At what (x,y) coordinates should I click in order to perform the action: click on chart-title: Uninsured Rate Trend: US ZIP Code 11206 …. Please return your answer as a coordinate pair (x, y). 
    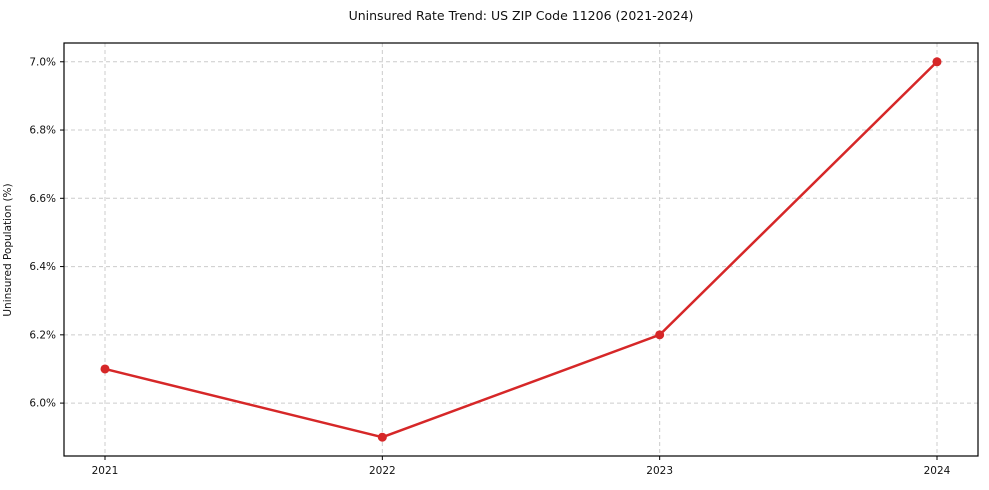
    Looking at the image, I should click on (521, 15).